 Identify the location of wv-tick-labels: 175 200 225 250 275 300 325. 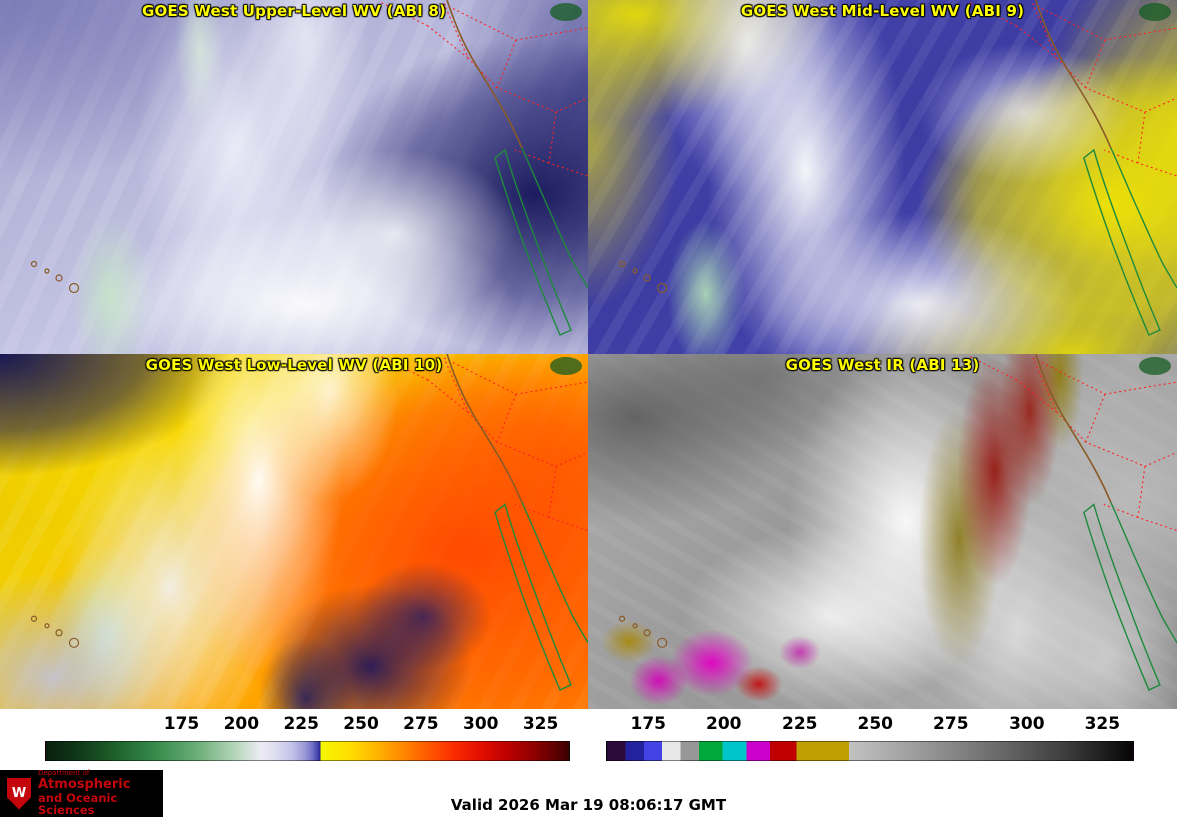
(307, 726).